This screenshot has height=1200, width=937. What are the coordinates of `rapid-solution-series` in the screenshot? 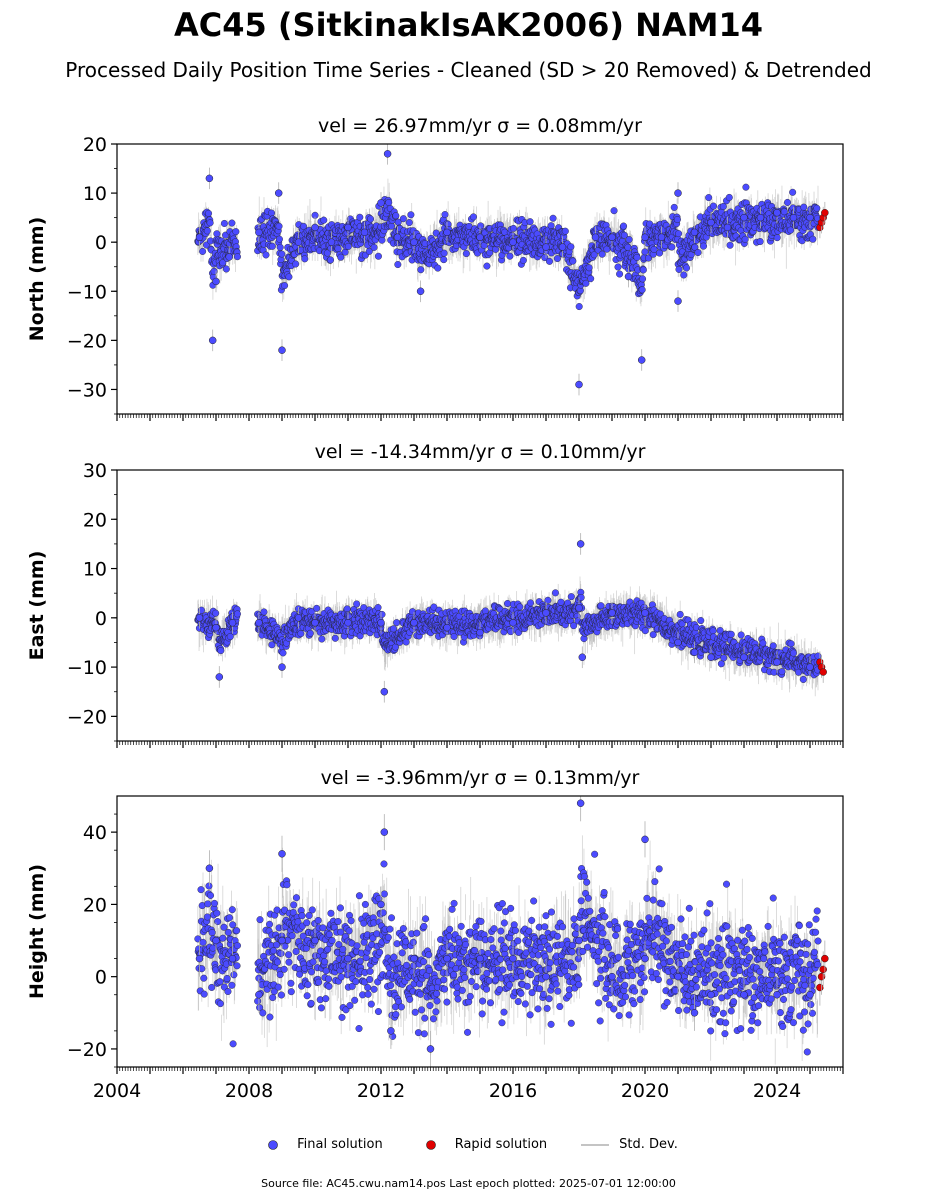 It's located at (822, 220).